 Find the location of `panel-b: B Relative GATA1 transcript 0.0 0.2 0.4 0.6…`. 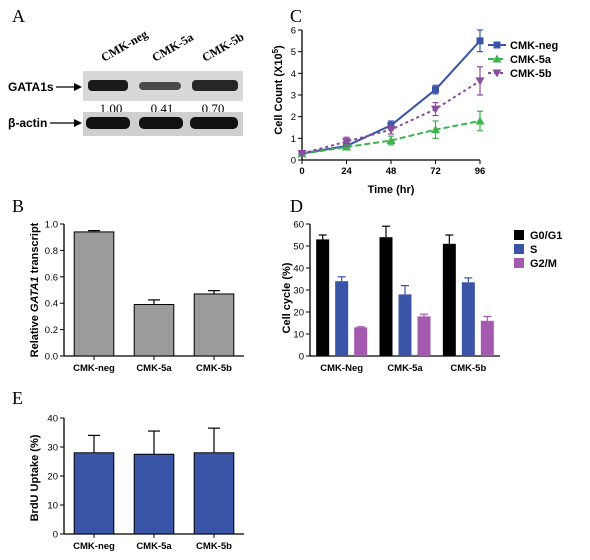

panel-b: B Relative GATA1 transcript 0.0 0.2 0.4 0.6… is located at coordinates (128, 285).